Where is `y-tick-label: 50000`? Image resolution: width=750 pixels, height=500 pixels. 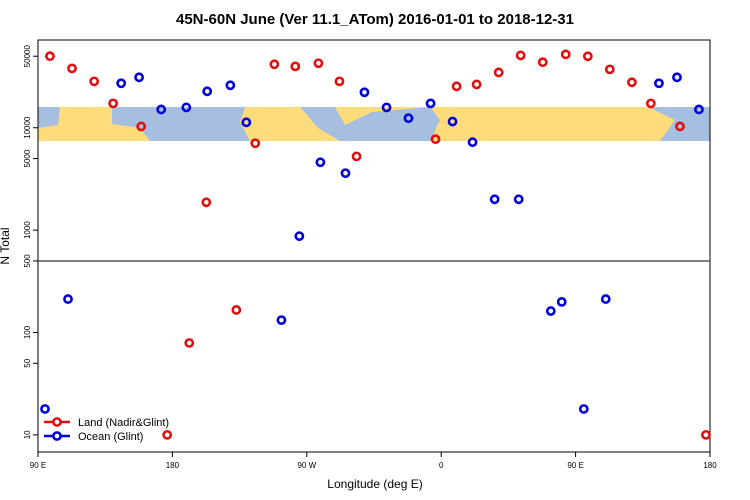
y-tick-label: 50000 is located at coordinates (27, 56).